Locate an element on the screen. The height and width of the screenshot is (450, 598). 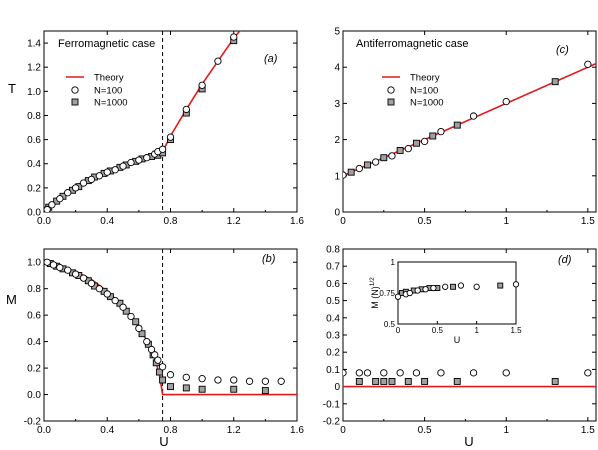
x-tick-label: 0.0 is located at coordinates (44, 430).